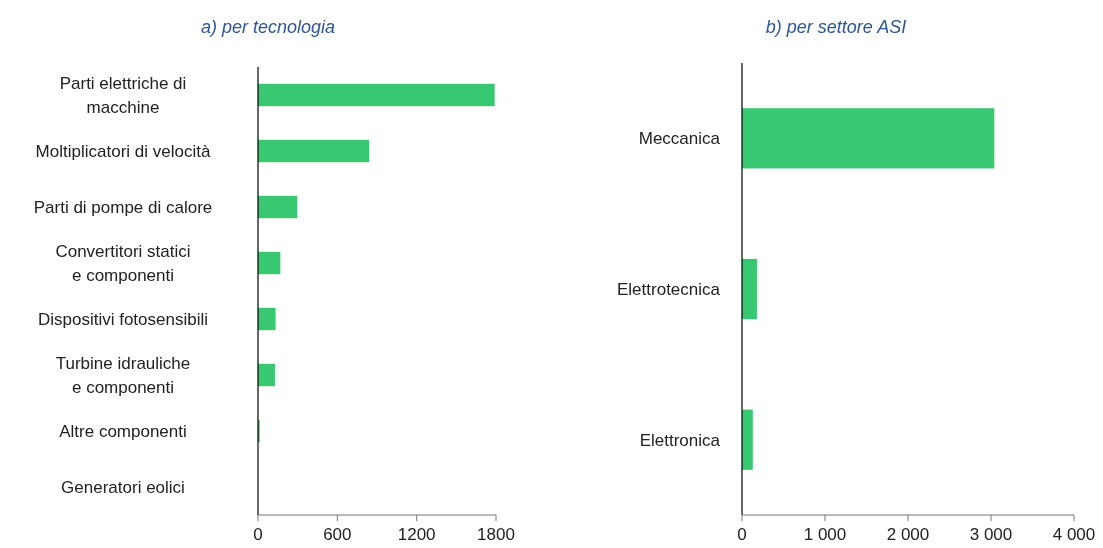  I want to click on x-tick-label: 1200, so click(416, 534).